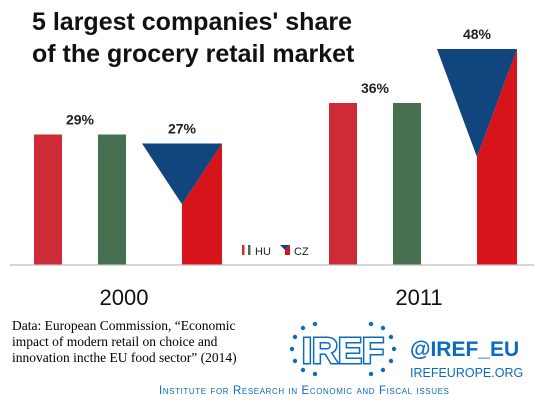 This screenshot has height=409, width=546. I want to click on logo-star-ring-icon, so click(343, 349).